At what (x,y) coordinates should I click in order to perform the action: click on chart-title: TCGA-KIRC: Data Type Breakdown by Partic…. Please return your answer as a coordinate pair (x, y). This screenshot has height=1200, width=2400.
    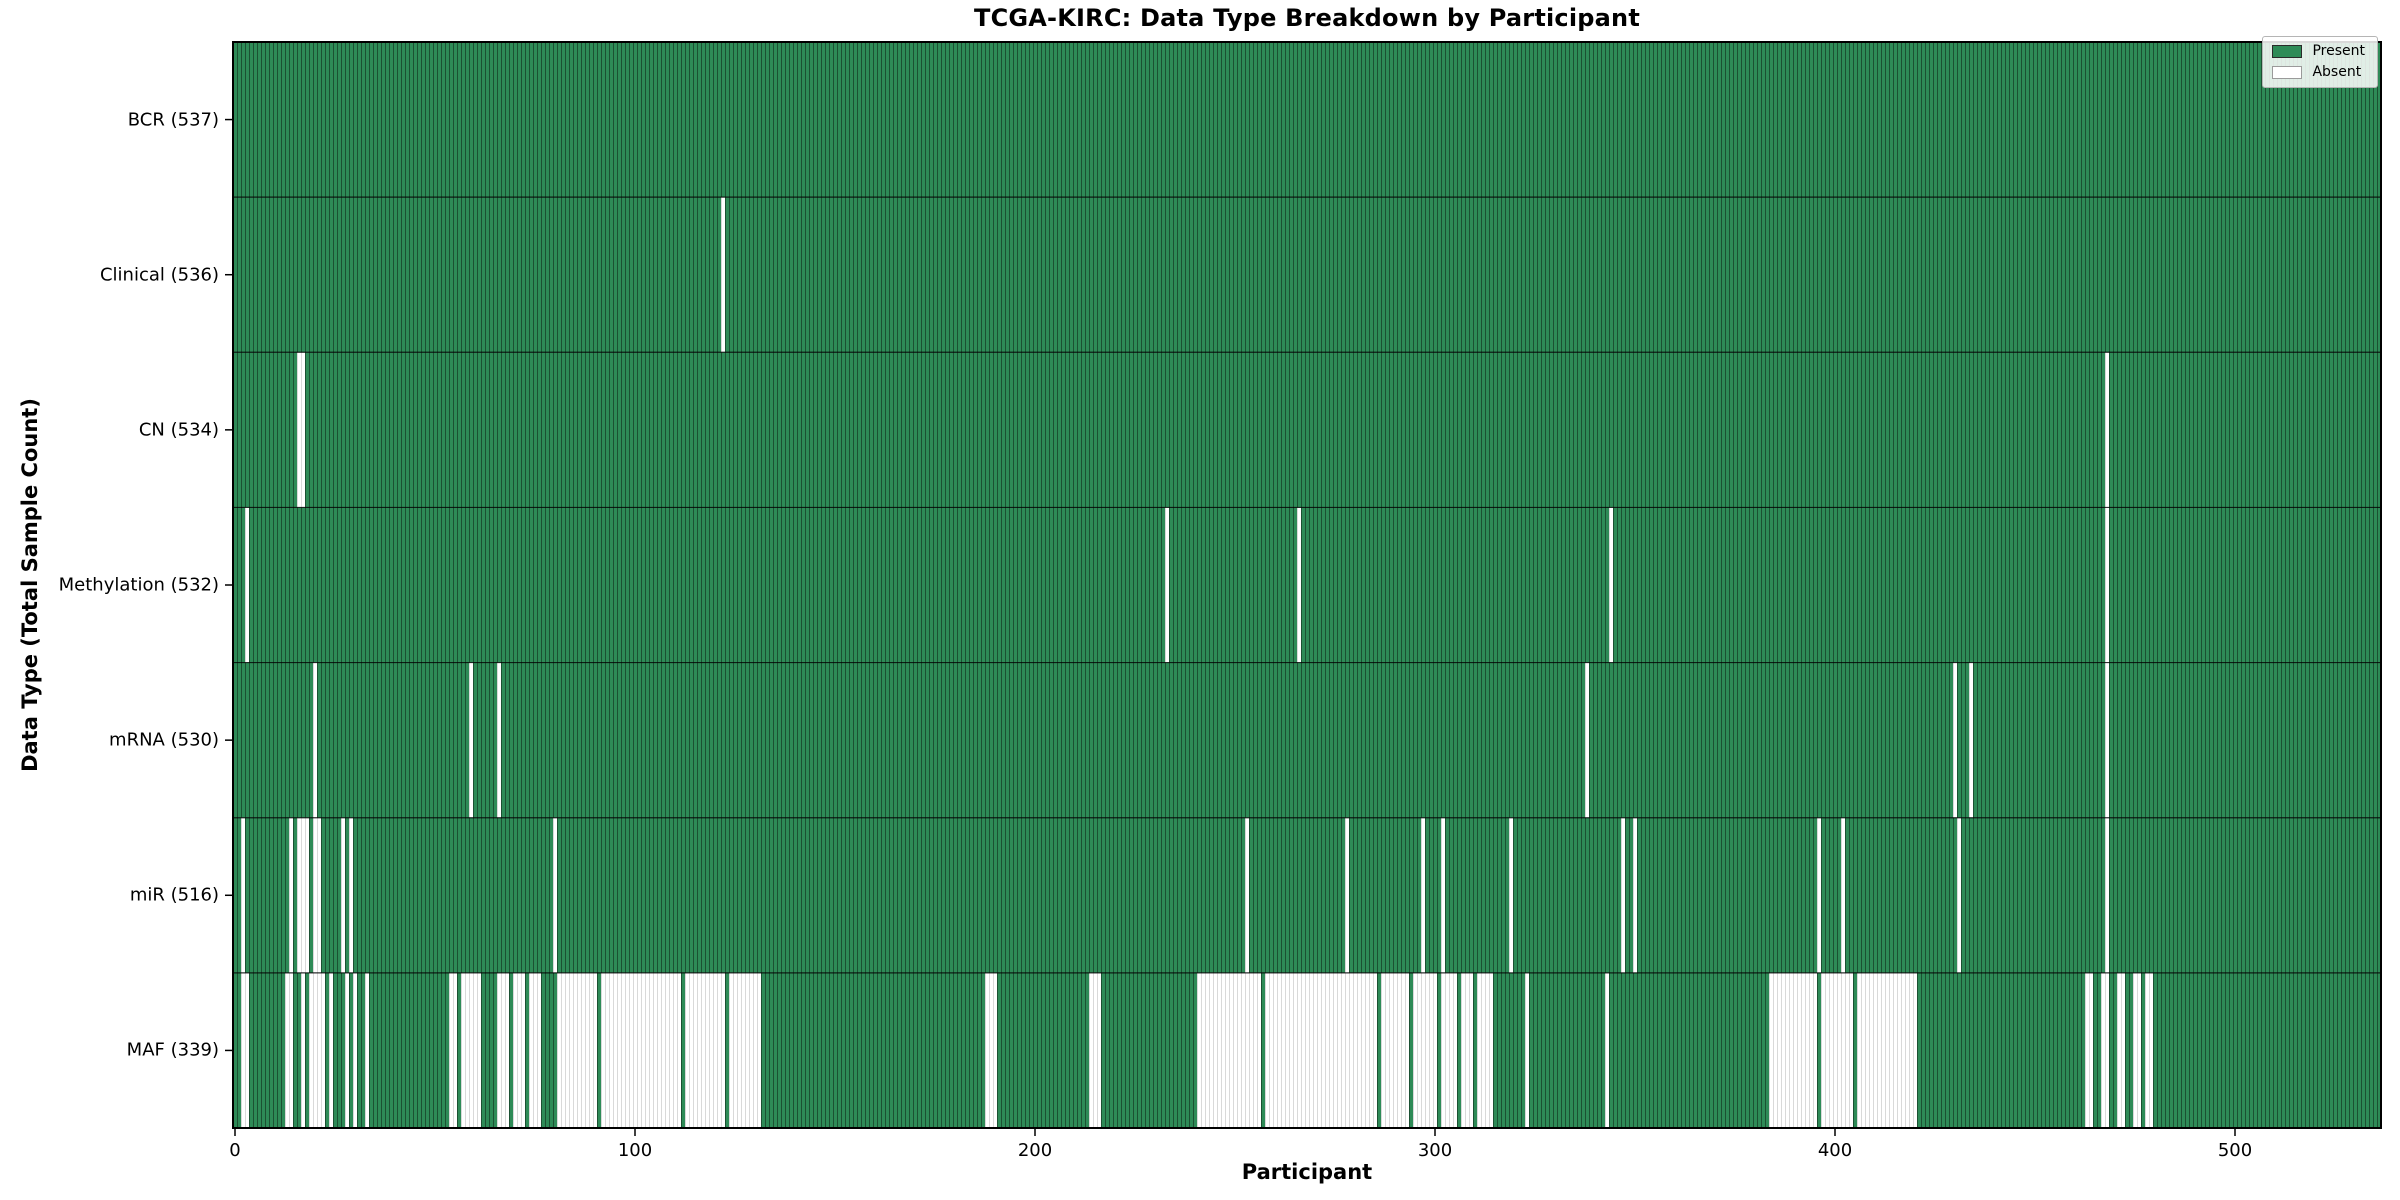
    Looking at the image, I should click on (1307, 18).